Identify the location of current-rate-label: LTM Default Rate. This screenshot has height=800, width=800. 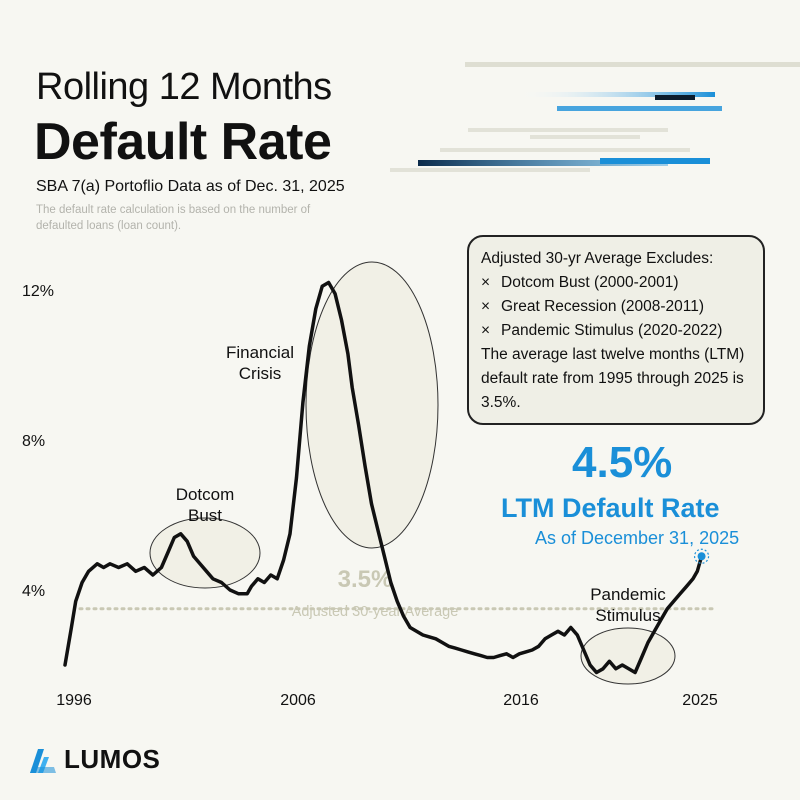
(610, 508).